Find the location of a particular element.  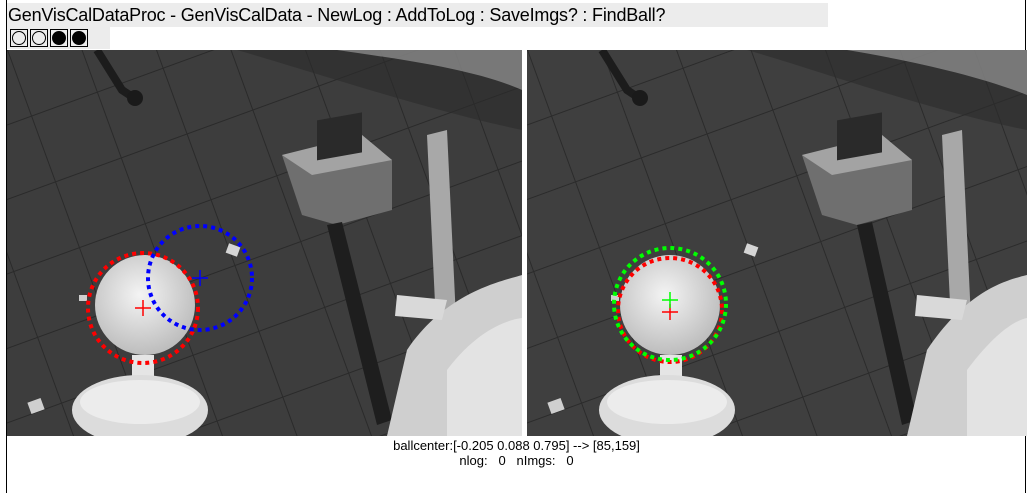

nimgs-value: 0 is located at coordinates (570, 460).